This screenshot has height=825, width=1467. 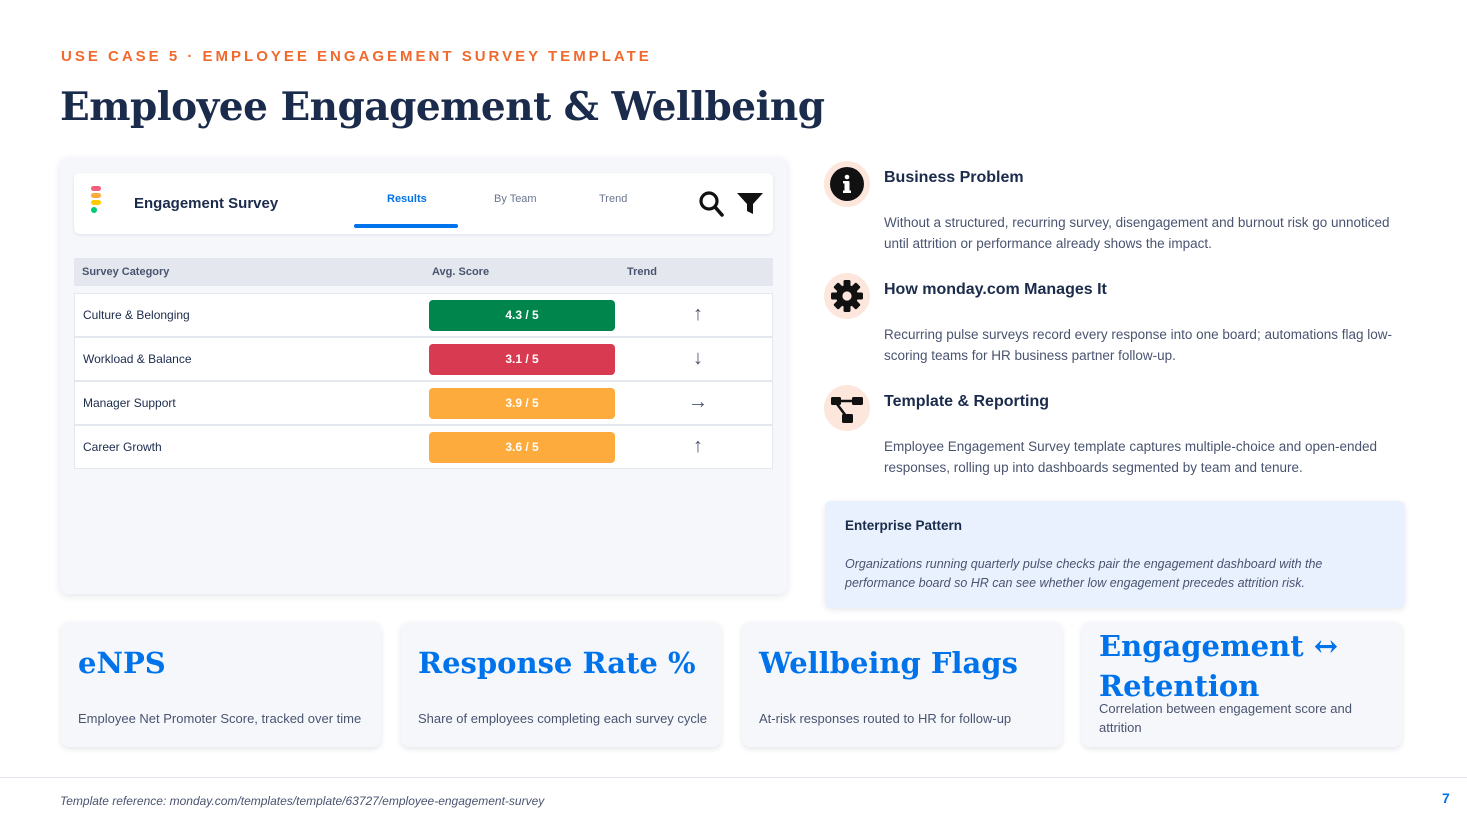 I want to click on hierarchy-icon-wrap, so click(x=847, y=408).